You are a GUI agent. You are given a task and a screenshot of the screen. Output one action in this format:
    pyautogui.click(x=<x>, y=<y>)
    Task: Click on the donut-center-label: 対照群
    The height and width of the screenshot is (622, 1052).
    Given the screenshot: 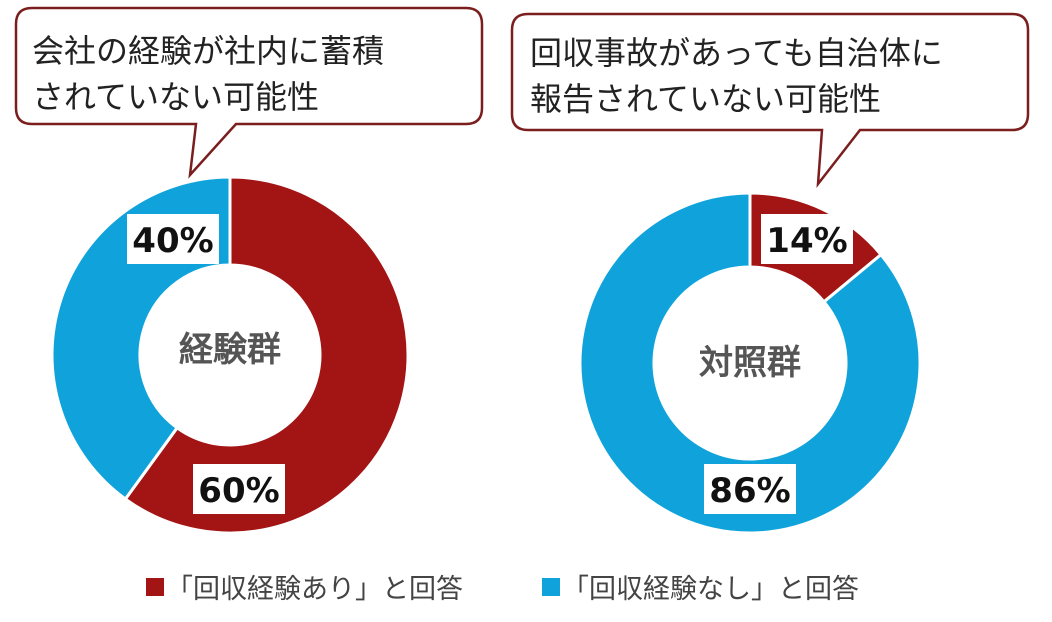 What is the action you would take?
    pyautogui.click(x=750, y=363)
    